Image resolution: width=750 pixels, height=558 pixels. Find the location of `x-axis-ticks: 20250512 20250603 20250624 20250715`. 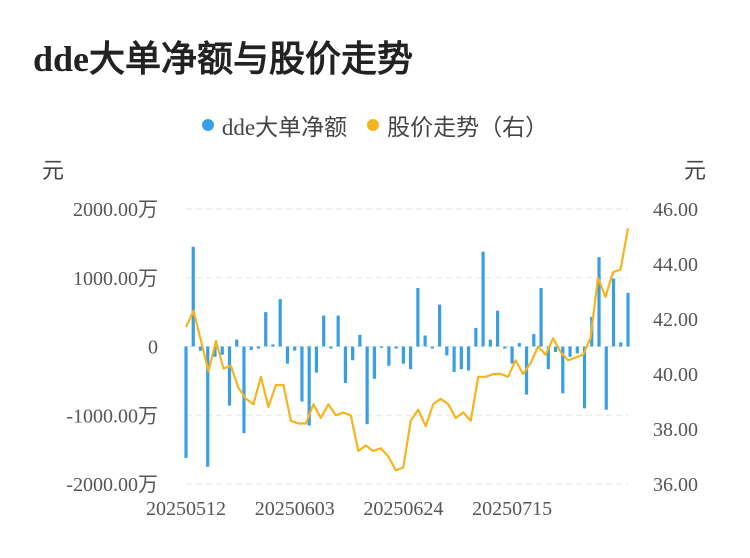

x-axis-ticks: 20250512 20250603 20250624 20250715 is located at coordinates (349, 509).